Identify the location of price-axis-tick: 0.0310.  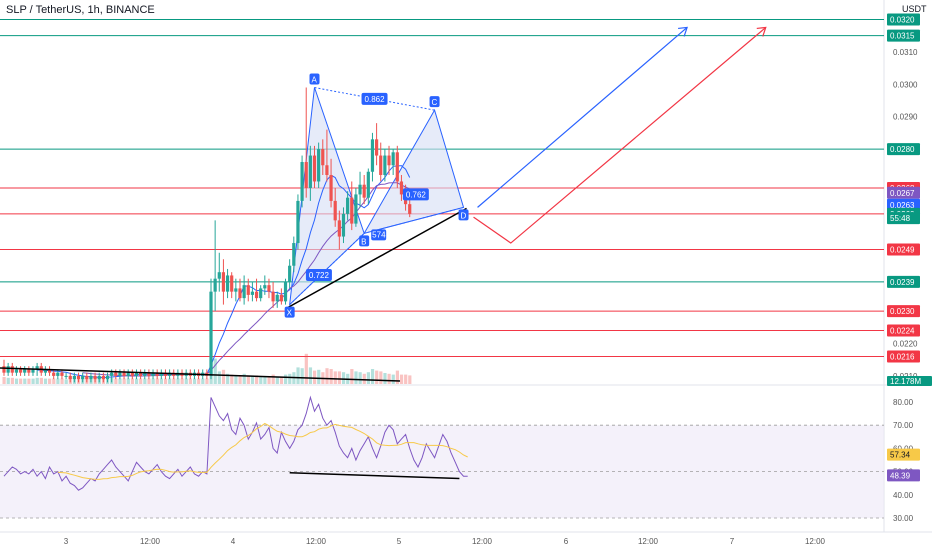
(905, 52).